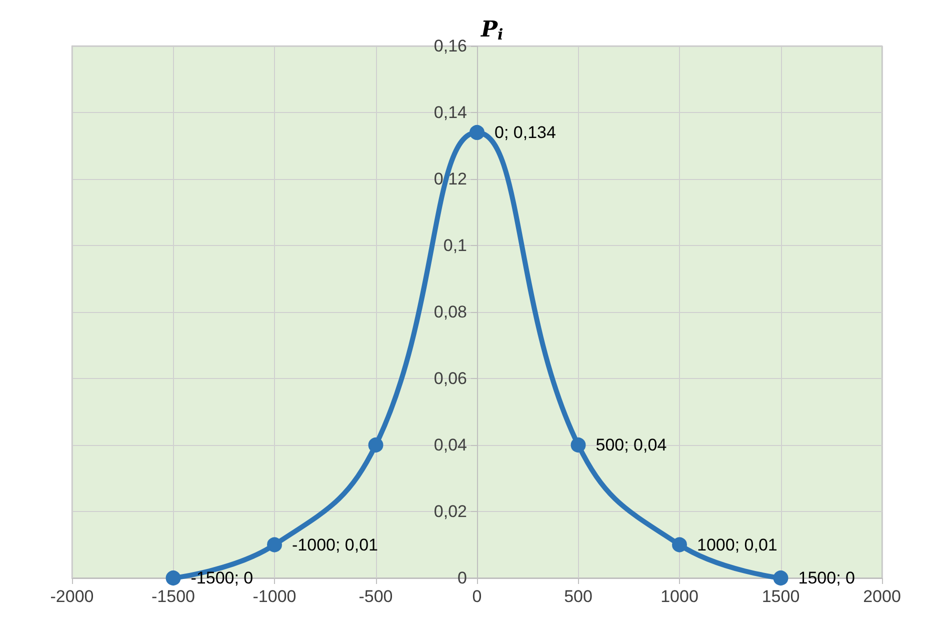  Describe the element at coordinates (826, 578) in the screenshot. I see `data-label: 1500; 0` at that location.